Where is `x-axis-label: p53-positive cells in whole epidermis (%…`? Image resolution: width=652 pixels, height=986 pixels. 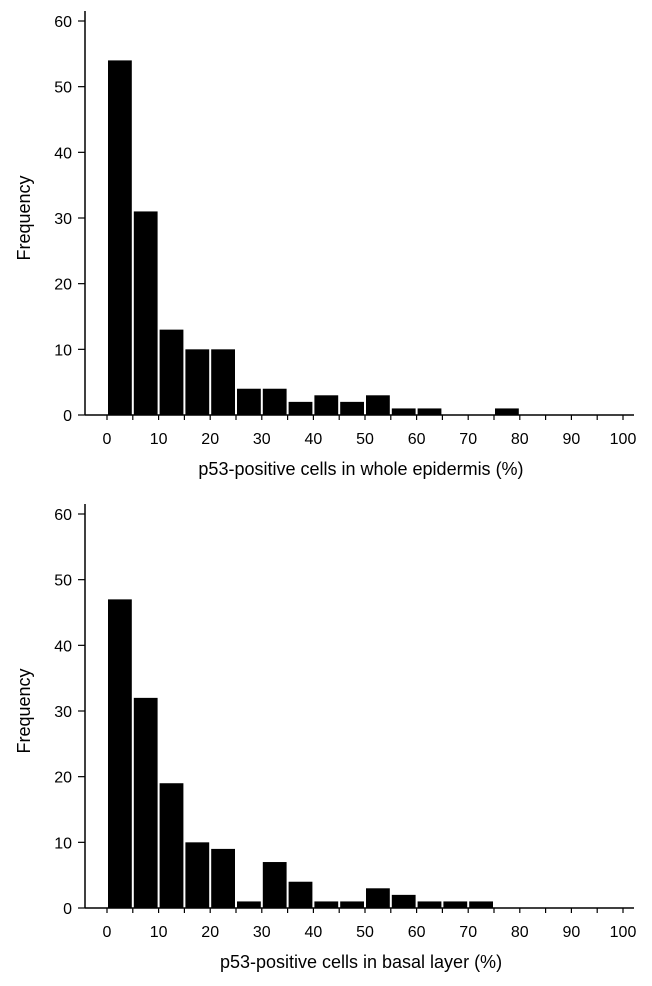
x-axis-label: p53-positive cells in whole epidermis (%… is located at coordinates (360, 469).